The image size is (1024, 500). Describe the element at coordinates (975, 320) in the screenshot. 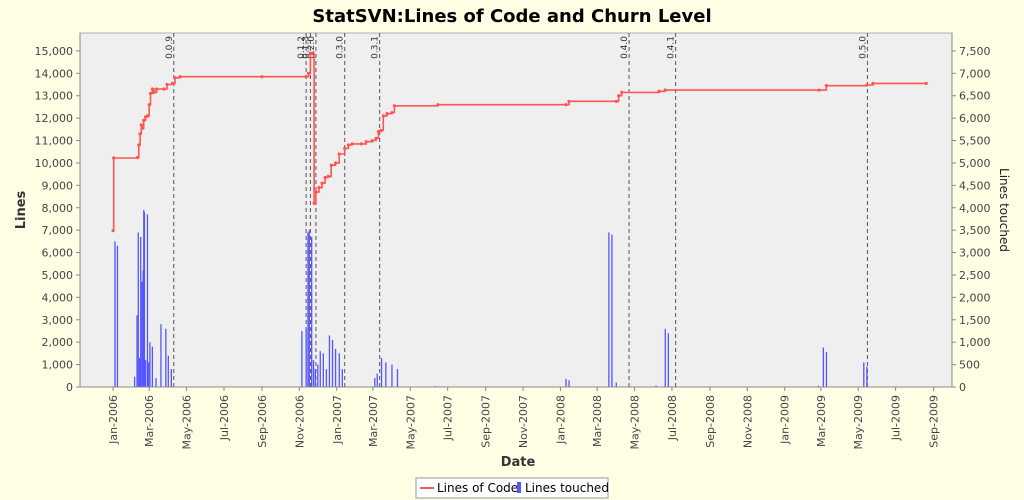

I see `right-tick-label: 1,500` at that location.